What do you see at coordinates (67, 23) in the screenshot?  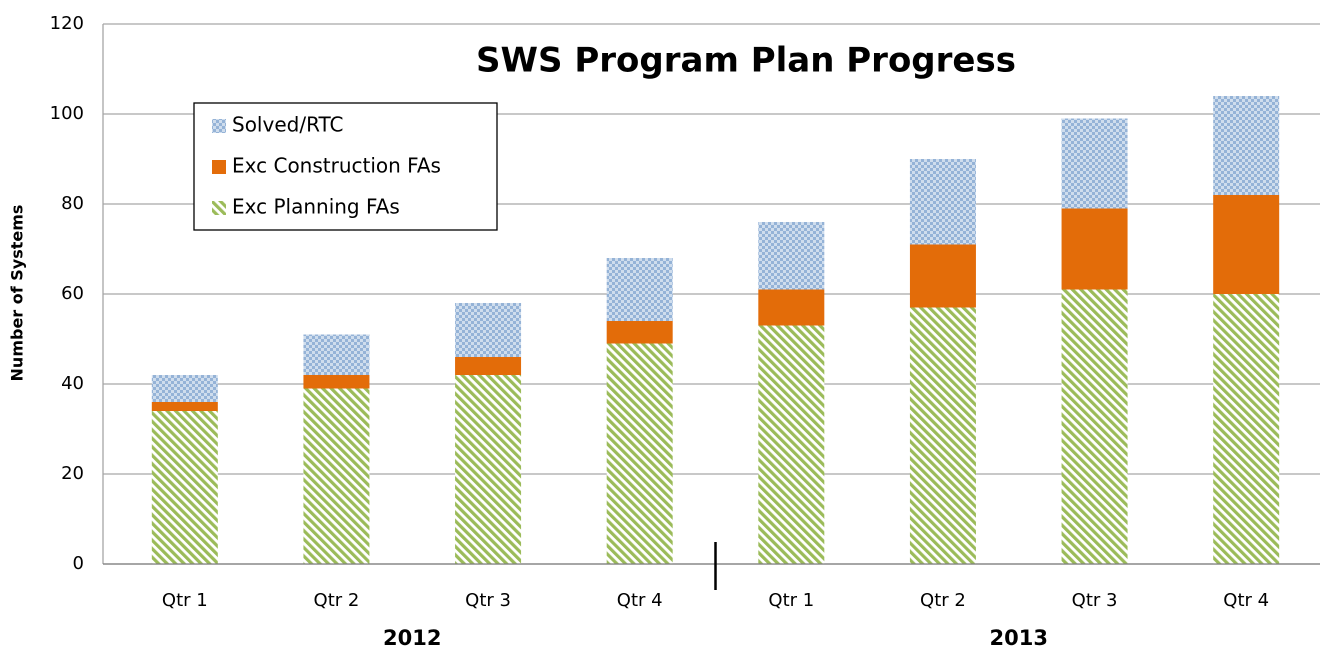 I see `y-tick-label: 120` at bounding box center [67, 23].